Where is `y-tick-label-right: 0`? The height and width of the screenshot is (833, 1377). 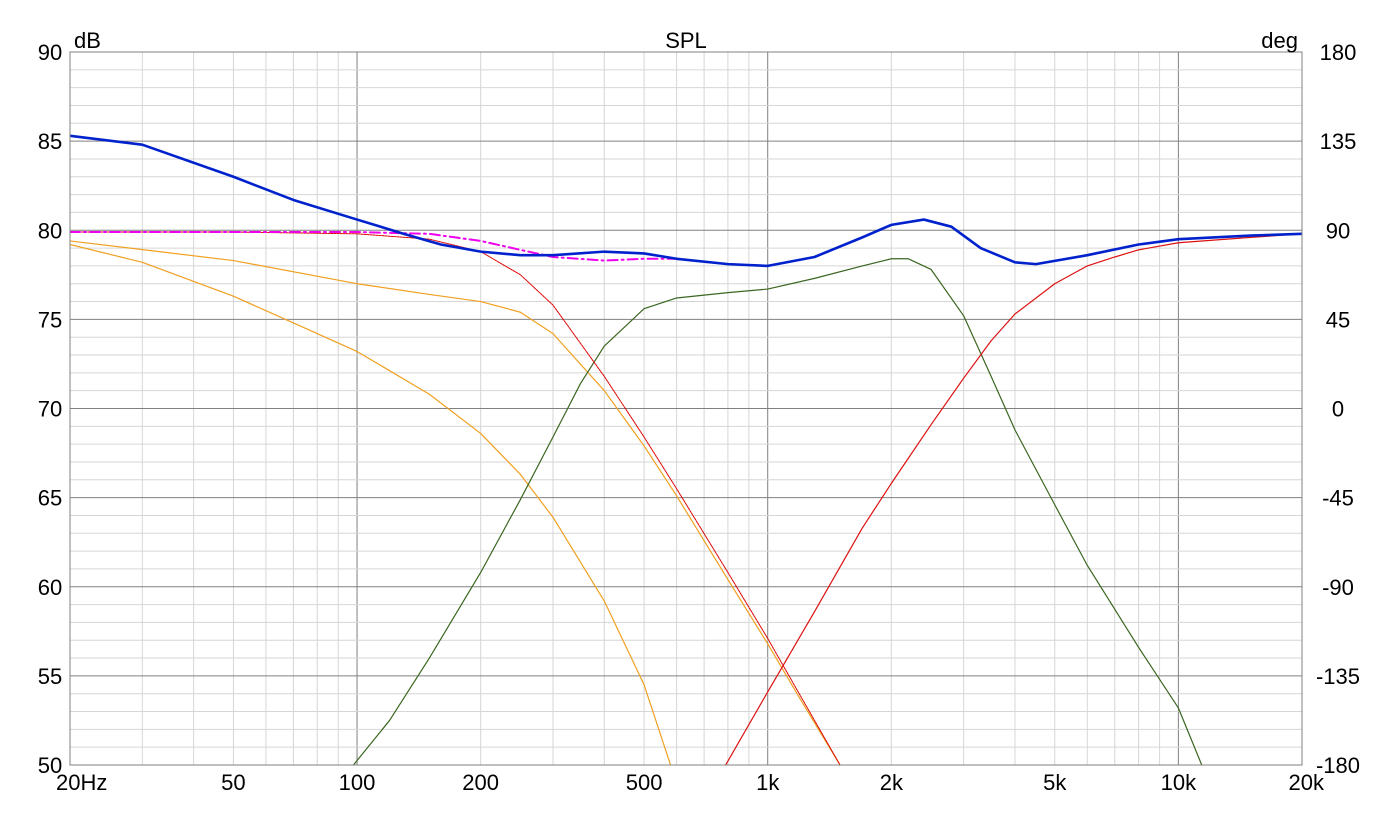
y-tick-label-right: 0 is located at coordinates (1338, 409).